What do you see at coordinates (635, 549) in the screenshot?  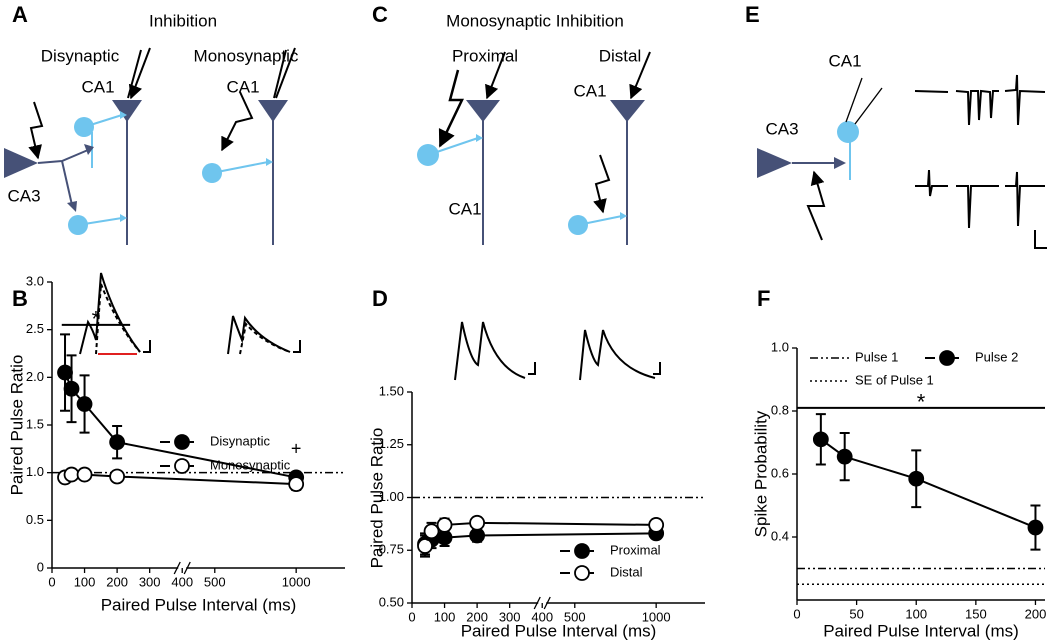 I see `legend-label: Proximal` at bounding box center [635, 549].